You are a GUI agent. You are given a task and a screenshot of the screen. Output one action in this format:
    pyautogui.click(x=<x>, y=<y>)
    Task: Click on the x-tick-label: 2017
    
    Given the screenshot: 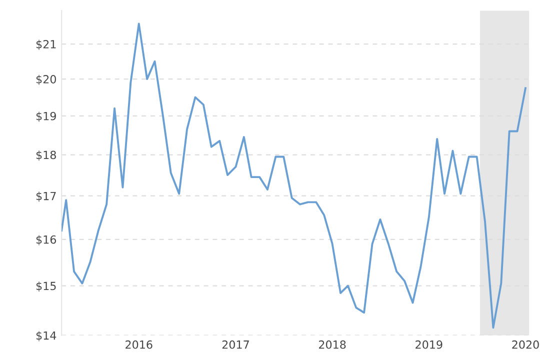 What is the action you would take?
    pyautogui.click(x=235, y=344)
    